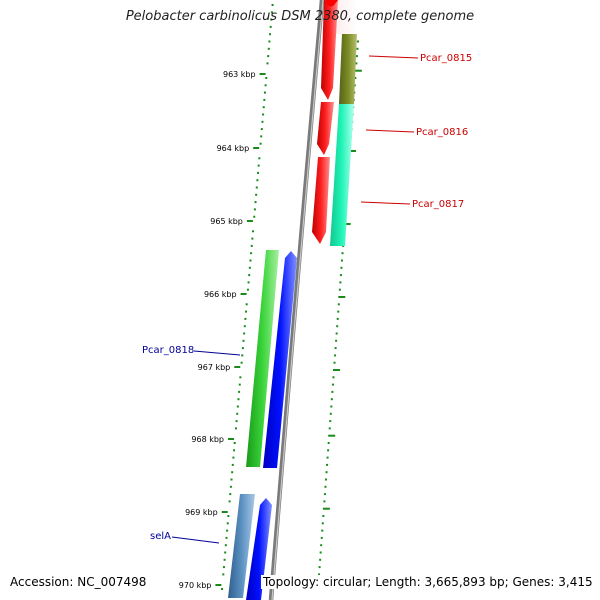  What do you see at coordinates (446, 58) in the screenshot?
I see `label-pcar0815: Pcar_0815` at bounding box center [446, 58].